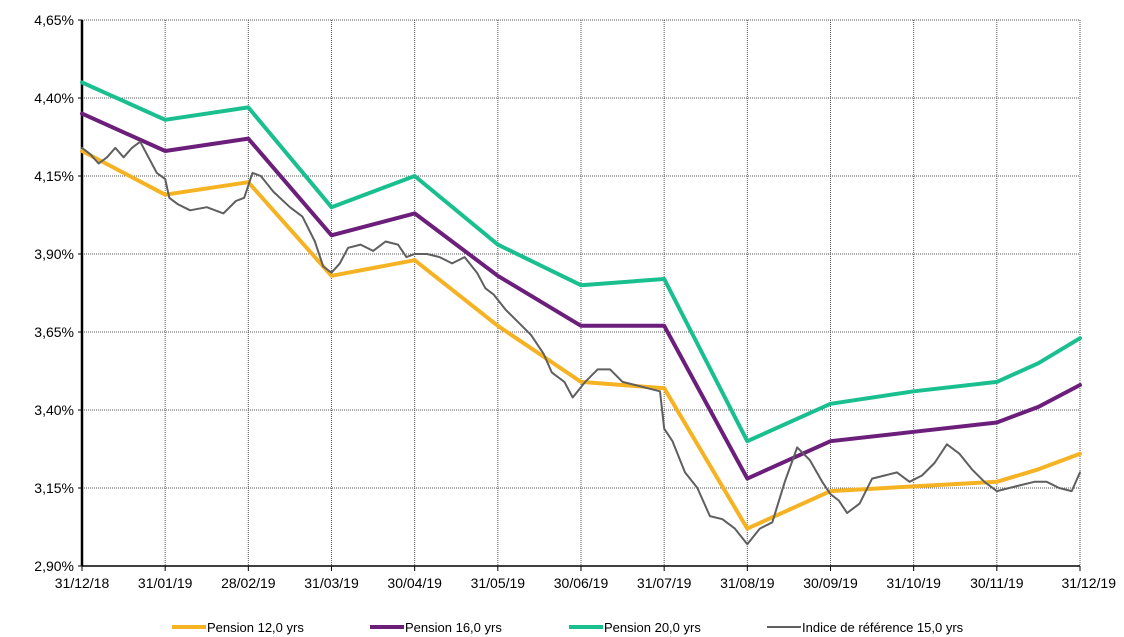 The image size is (1124, 637). I want to click on x-tick-label: 30/04/19, so click(414, 583).